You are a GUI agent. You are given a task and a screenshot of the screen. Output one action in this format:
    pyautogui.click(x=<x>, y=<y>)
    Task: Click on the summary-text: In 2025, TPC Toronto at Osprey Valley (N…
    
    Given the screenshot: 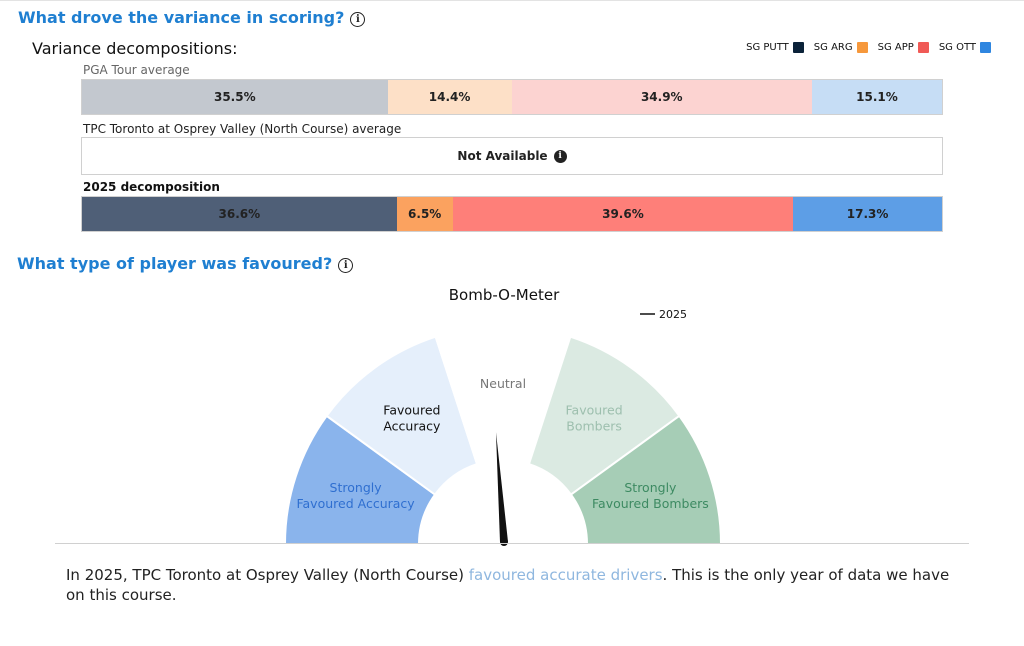 What is the action you would take?
    pyautogui.click(x=516, y=585)
    